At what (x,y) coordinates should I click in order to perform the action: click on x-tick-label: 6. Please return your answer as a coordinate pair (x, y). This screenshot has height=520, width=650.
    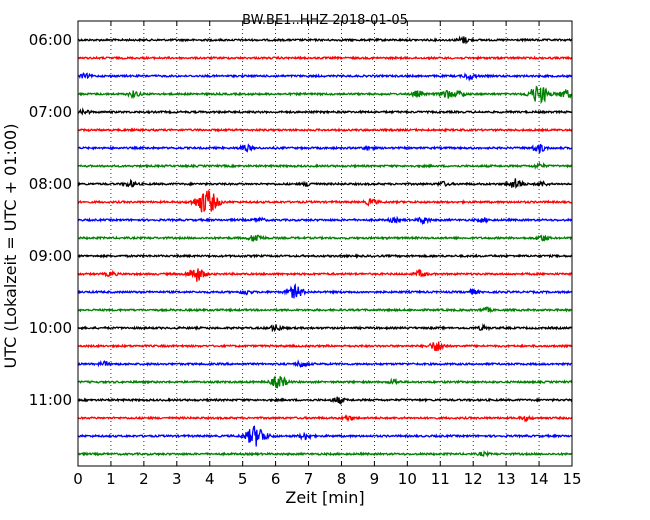
    Looking at the image, I should click on (276, 479).